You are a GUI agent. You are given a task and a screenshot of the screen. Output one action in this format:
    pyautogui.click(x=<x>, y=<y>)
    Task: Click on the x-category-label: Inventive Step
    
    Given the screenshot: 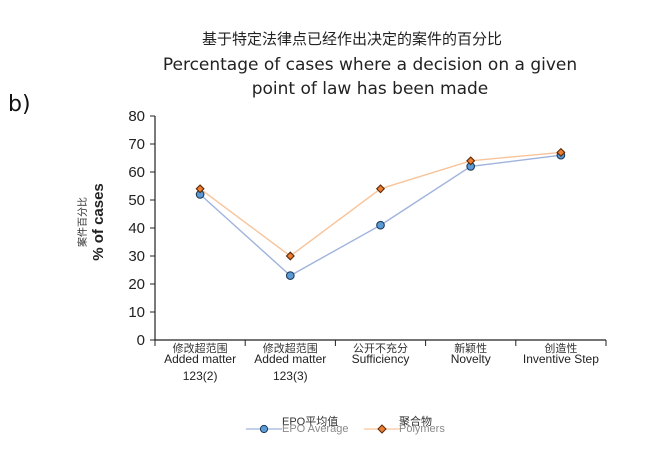 What is the action you would take?
    pyautogui.click(x=561, y=359)
    